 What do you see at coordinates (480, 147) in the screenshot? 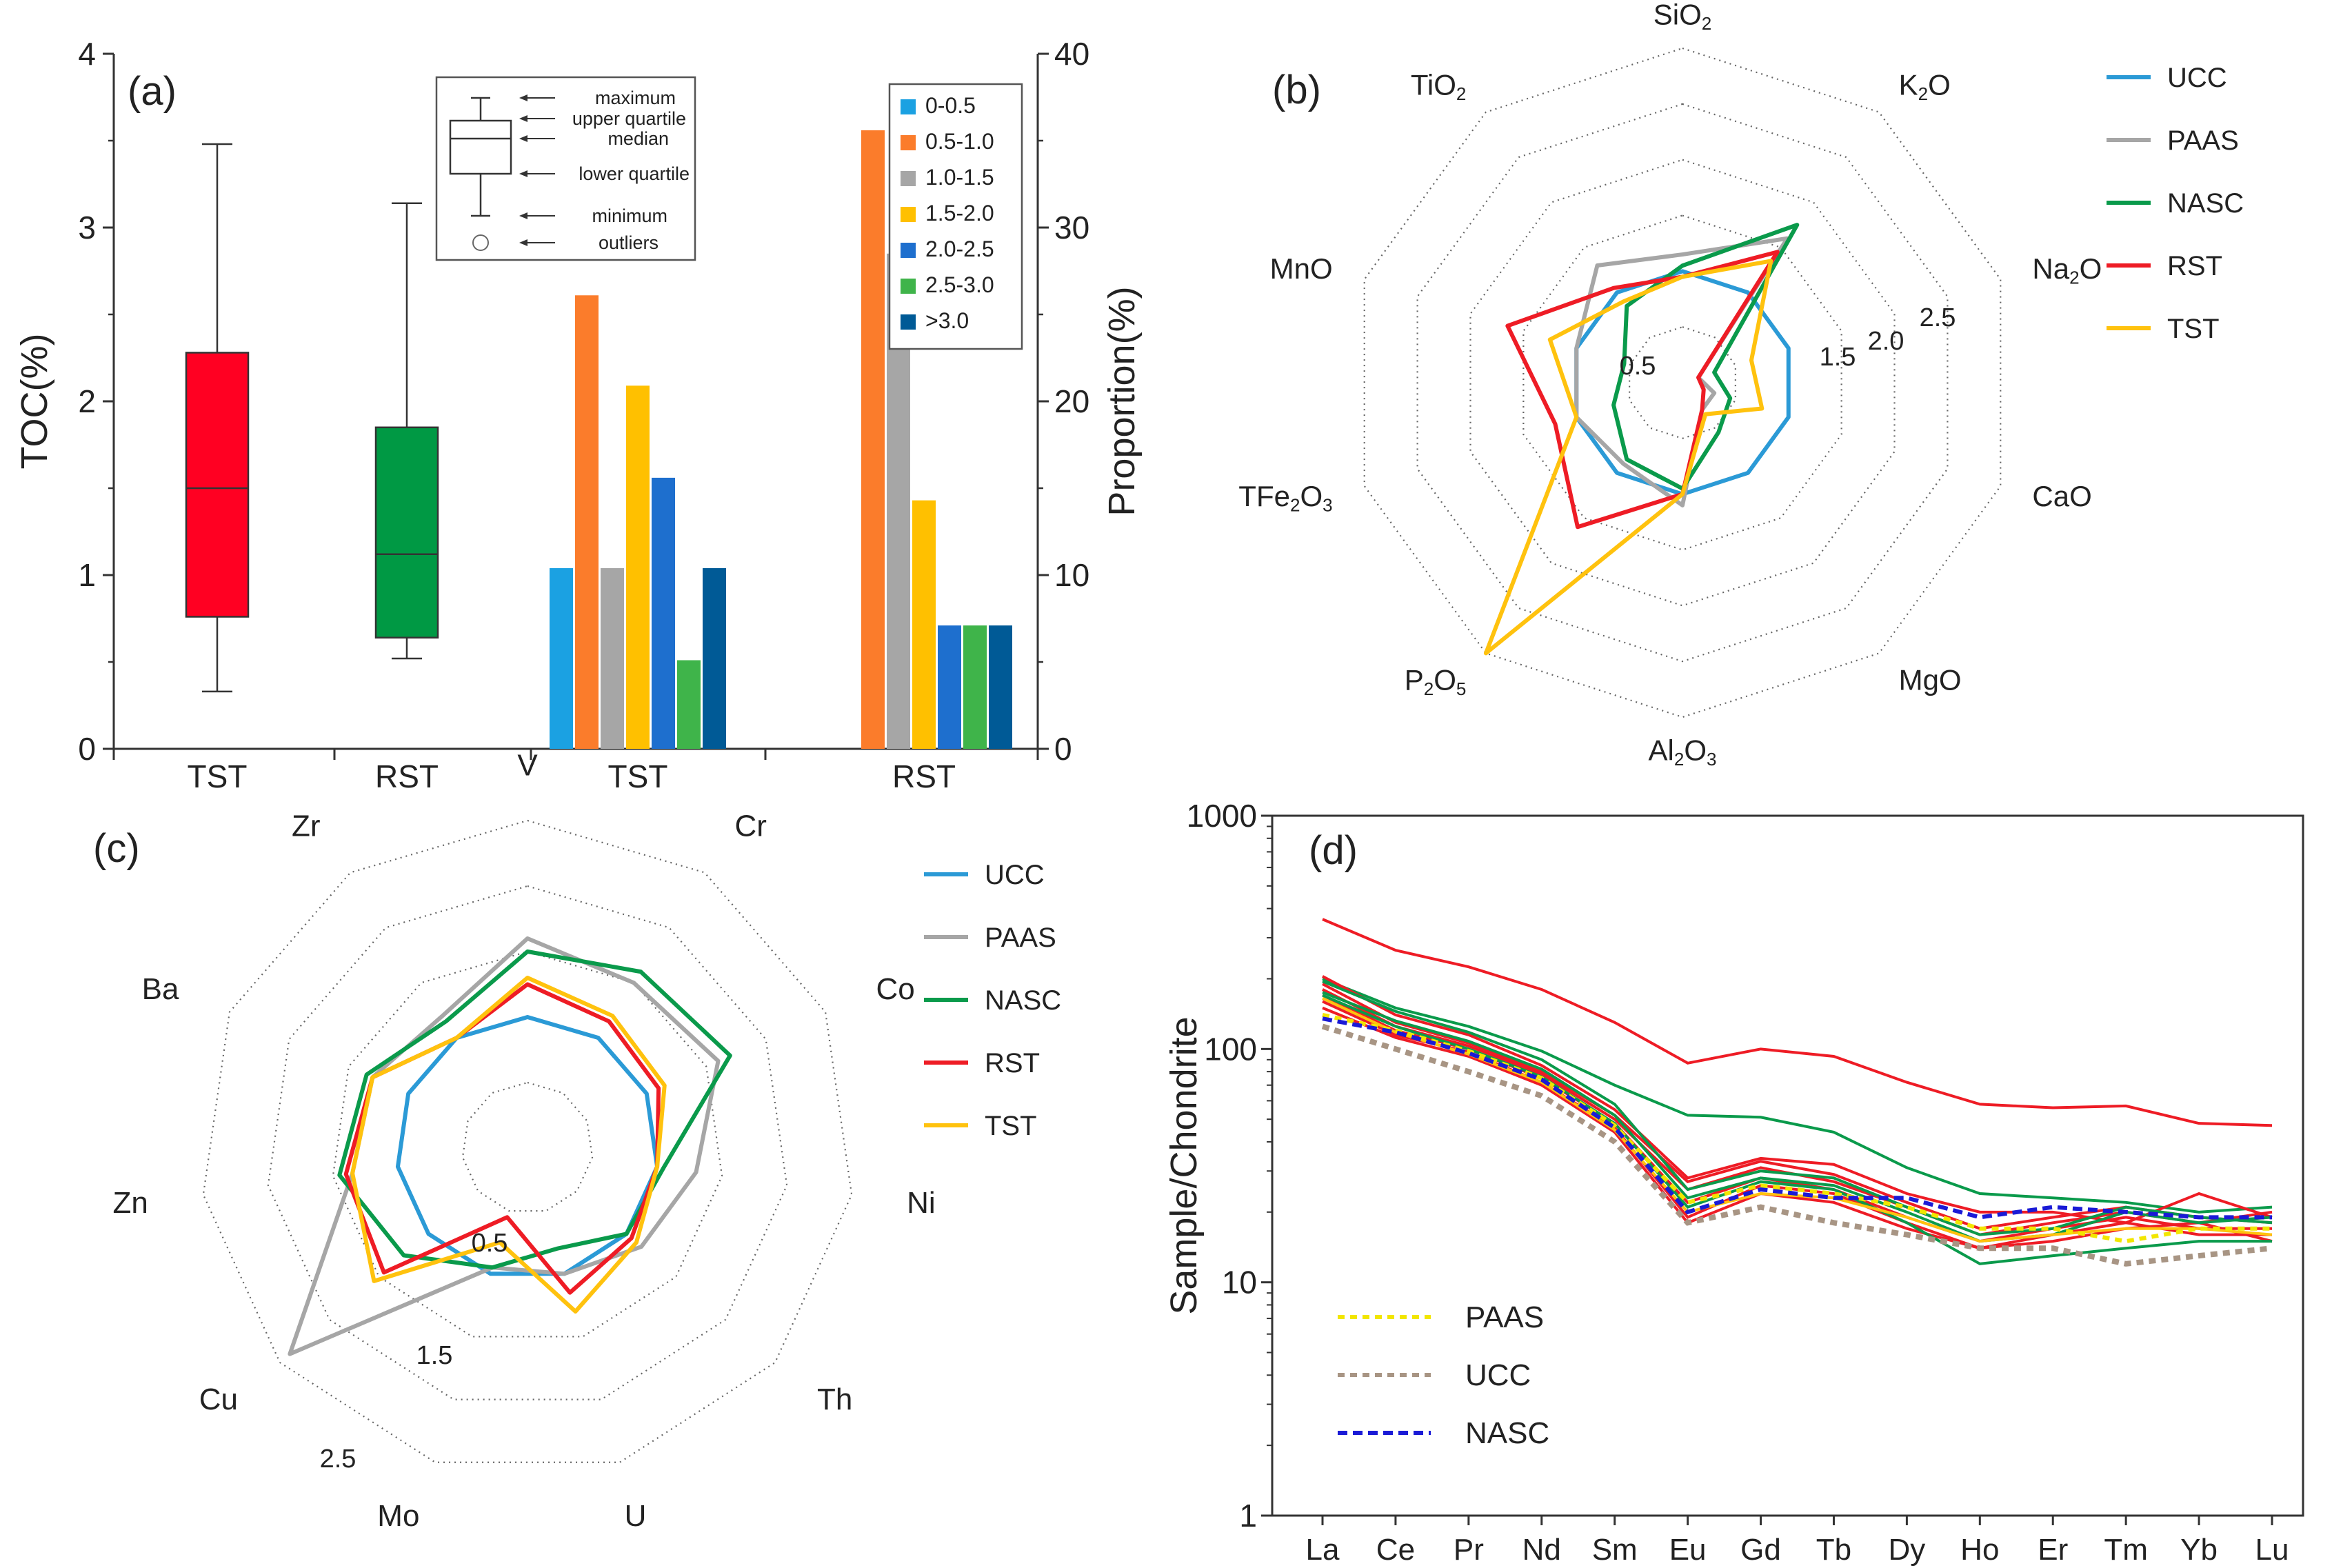
I see `legend-box` at bounding box center [480, 147].